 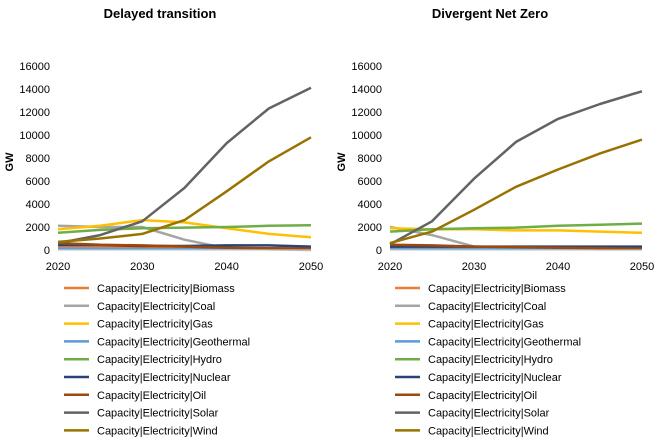 I want to click on chart-title: Delayed transition, so click(x=160, y=13).